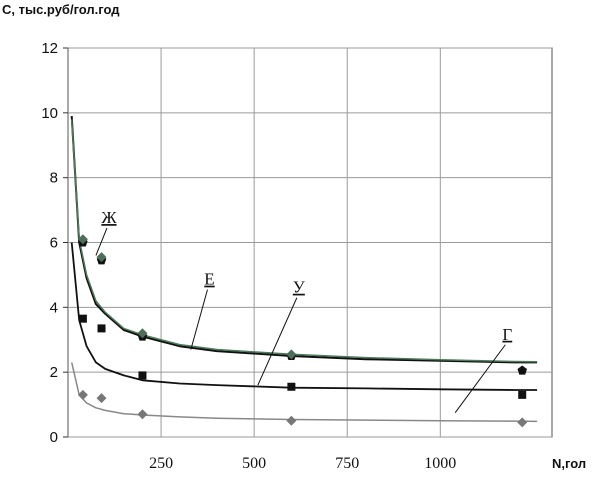 Image resolution: width=605 pixels, height=479 pixels. What do you see at coordinates (54, 372) in the screenshot?
I see `y-tick-label: 2` at bounding box center [54, 372].